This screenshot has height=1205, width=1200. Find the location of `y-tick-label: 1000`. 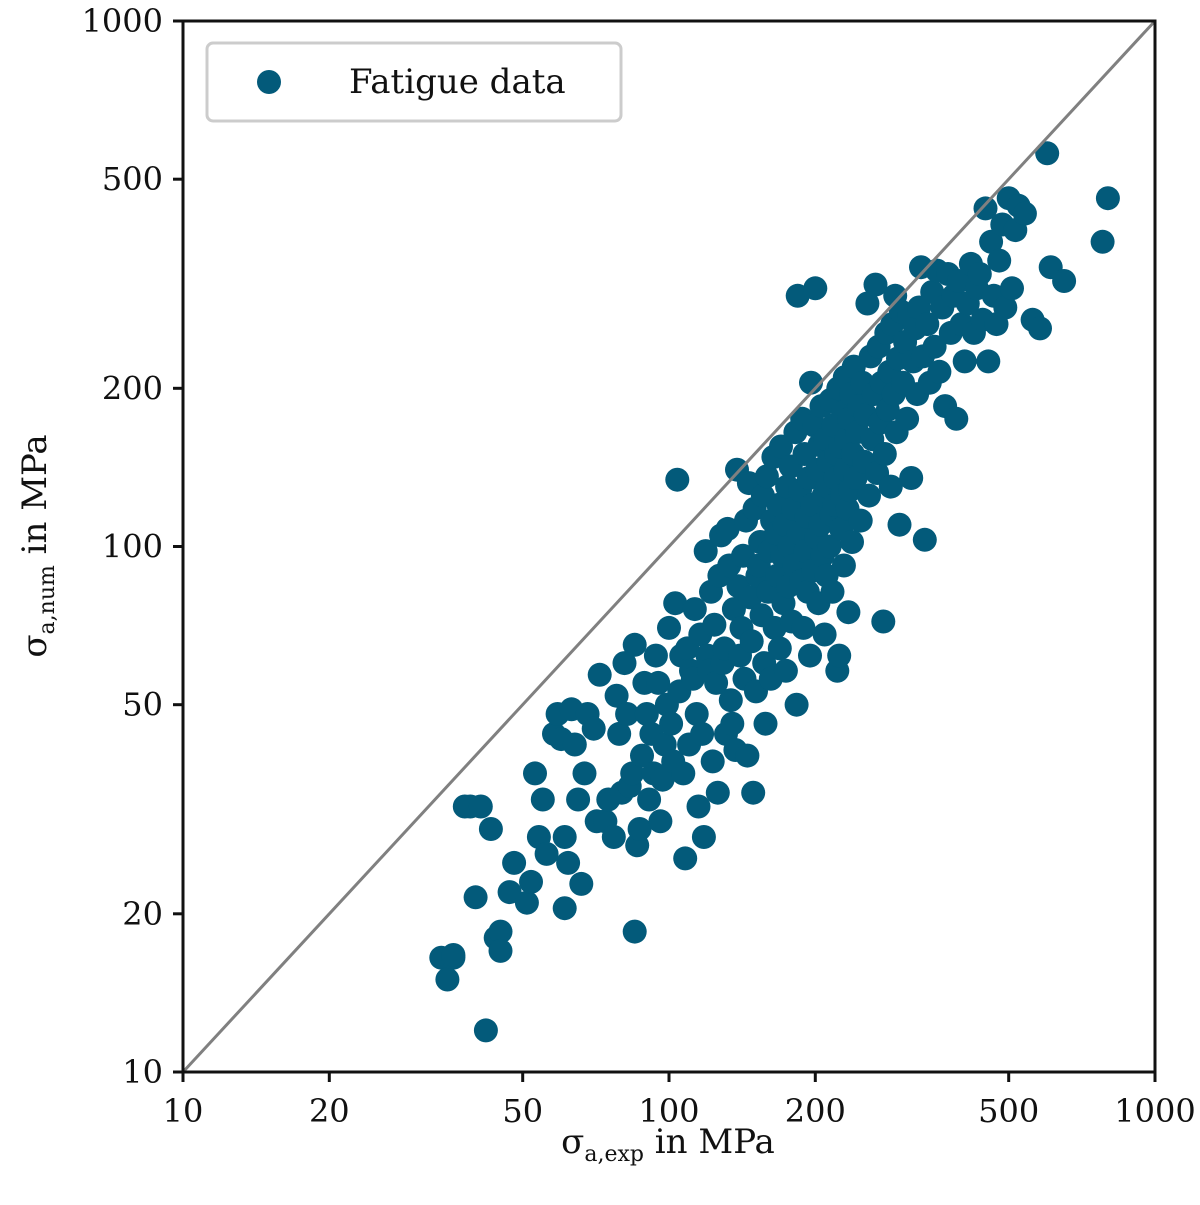

y-tick-label: 1000 is located at coordinates (122, 21).